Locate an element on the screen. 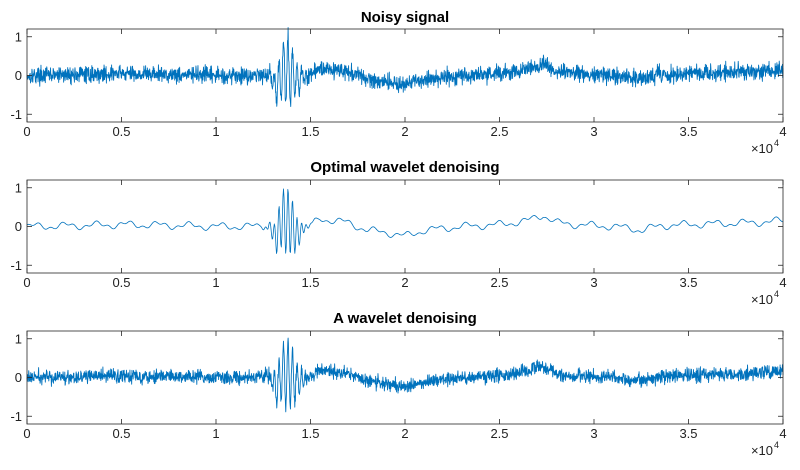  chart-title: A wavelet denoising is located at coordinates (405, 318).